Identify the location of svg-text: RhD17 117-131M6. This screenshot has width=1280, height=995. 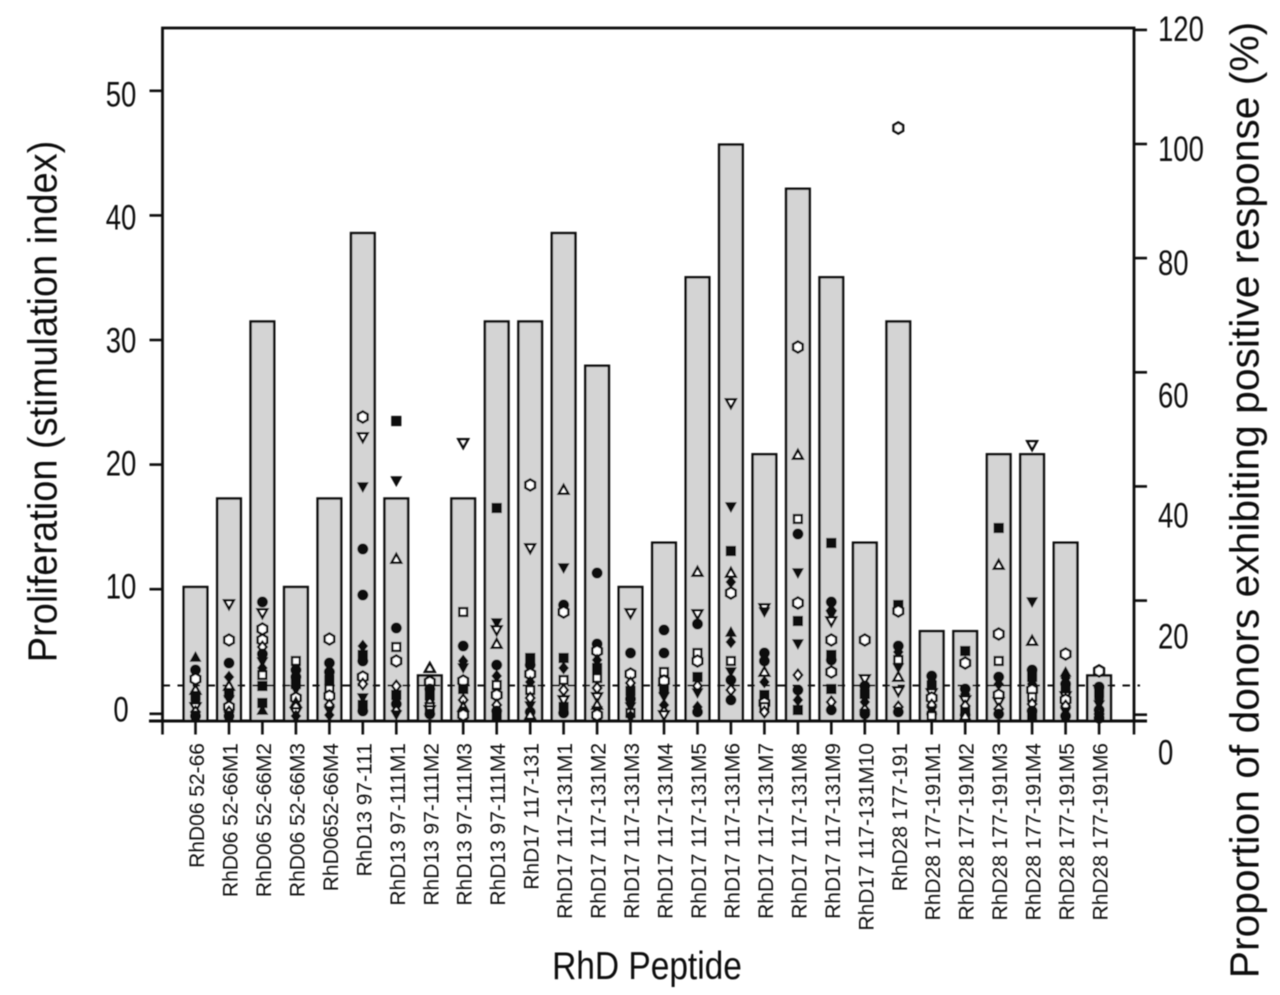
(732, 831).